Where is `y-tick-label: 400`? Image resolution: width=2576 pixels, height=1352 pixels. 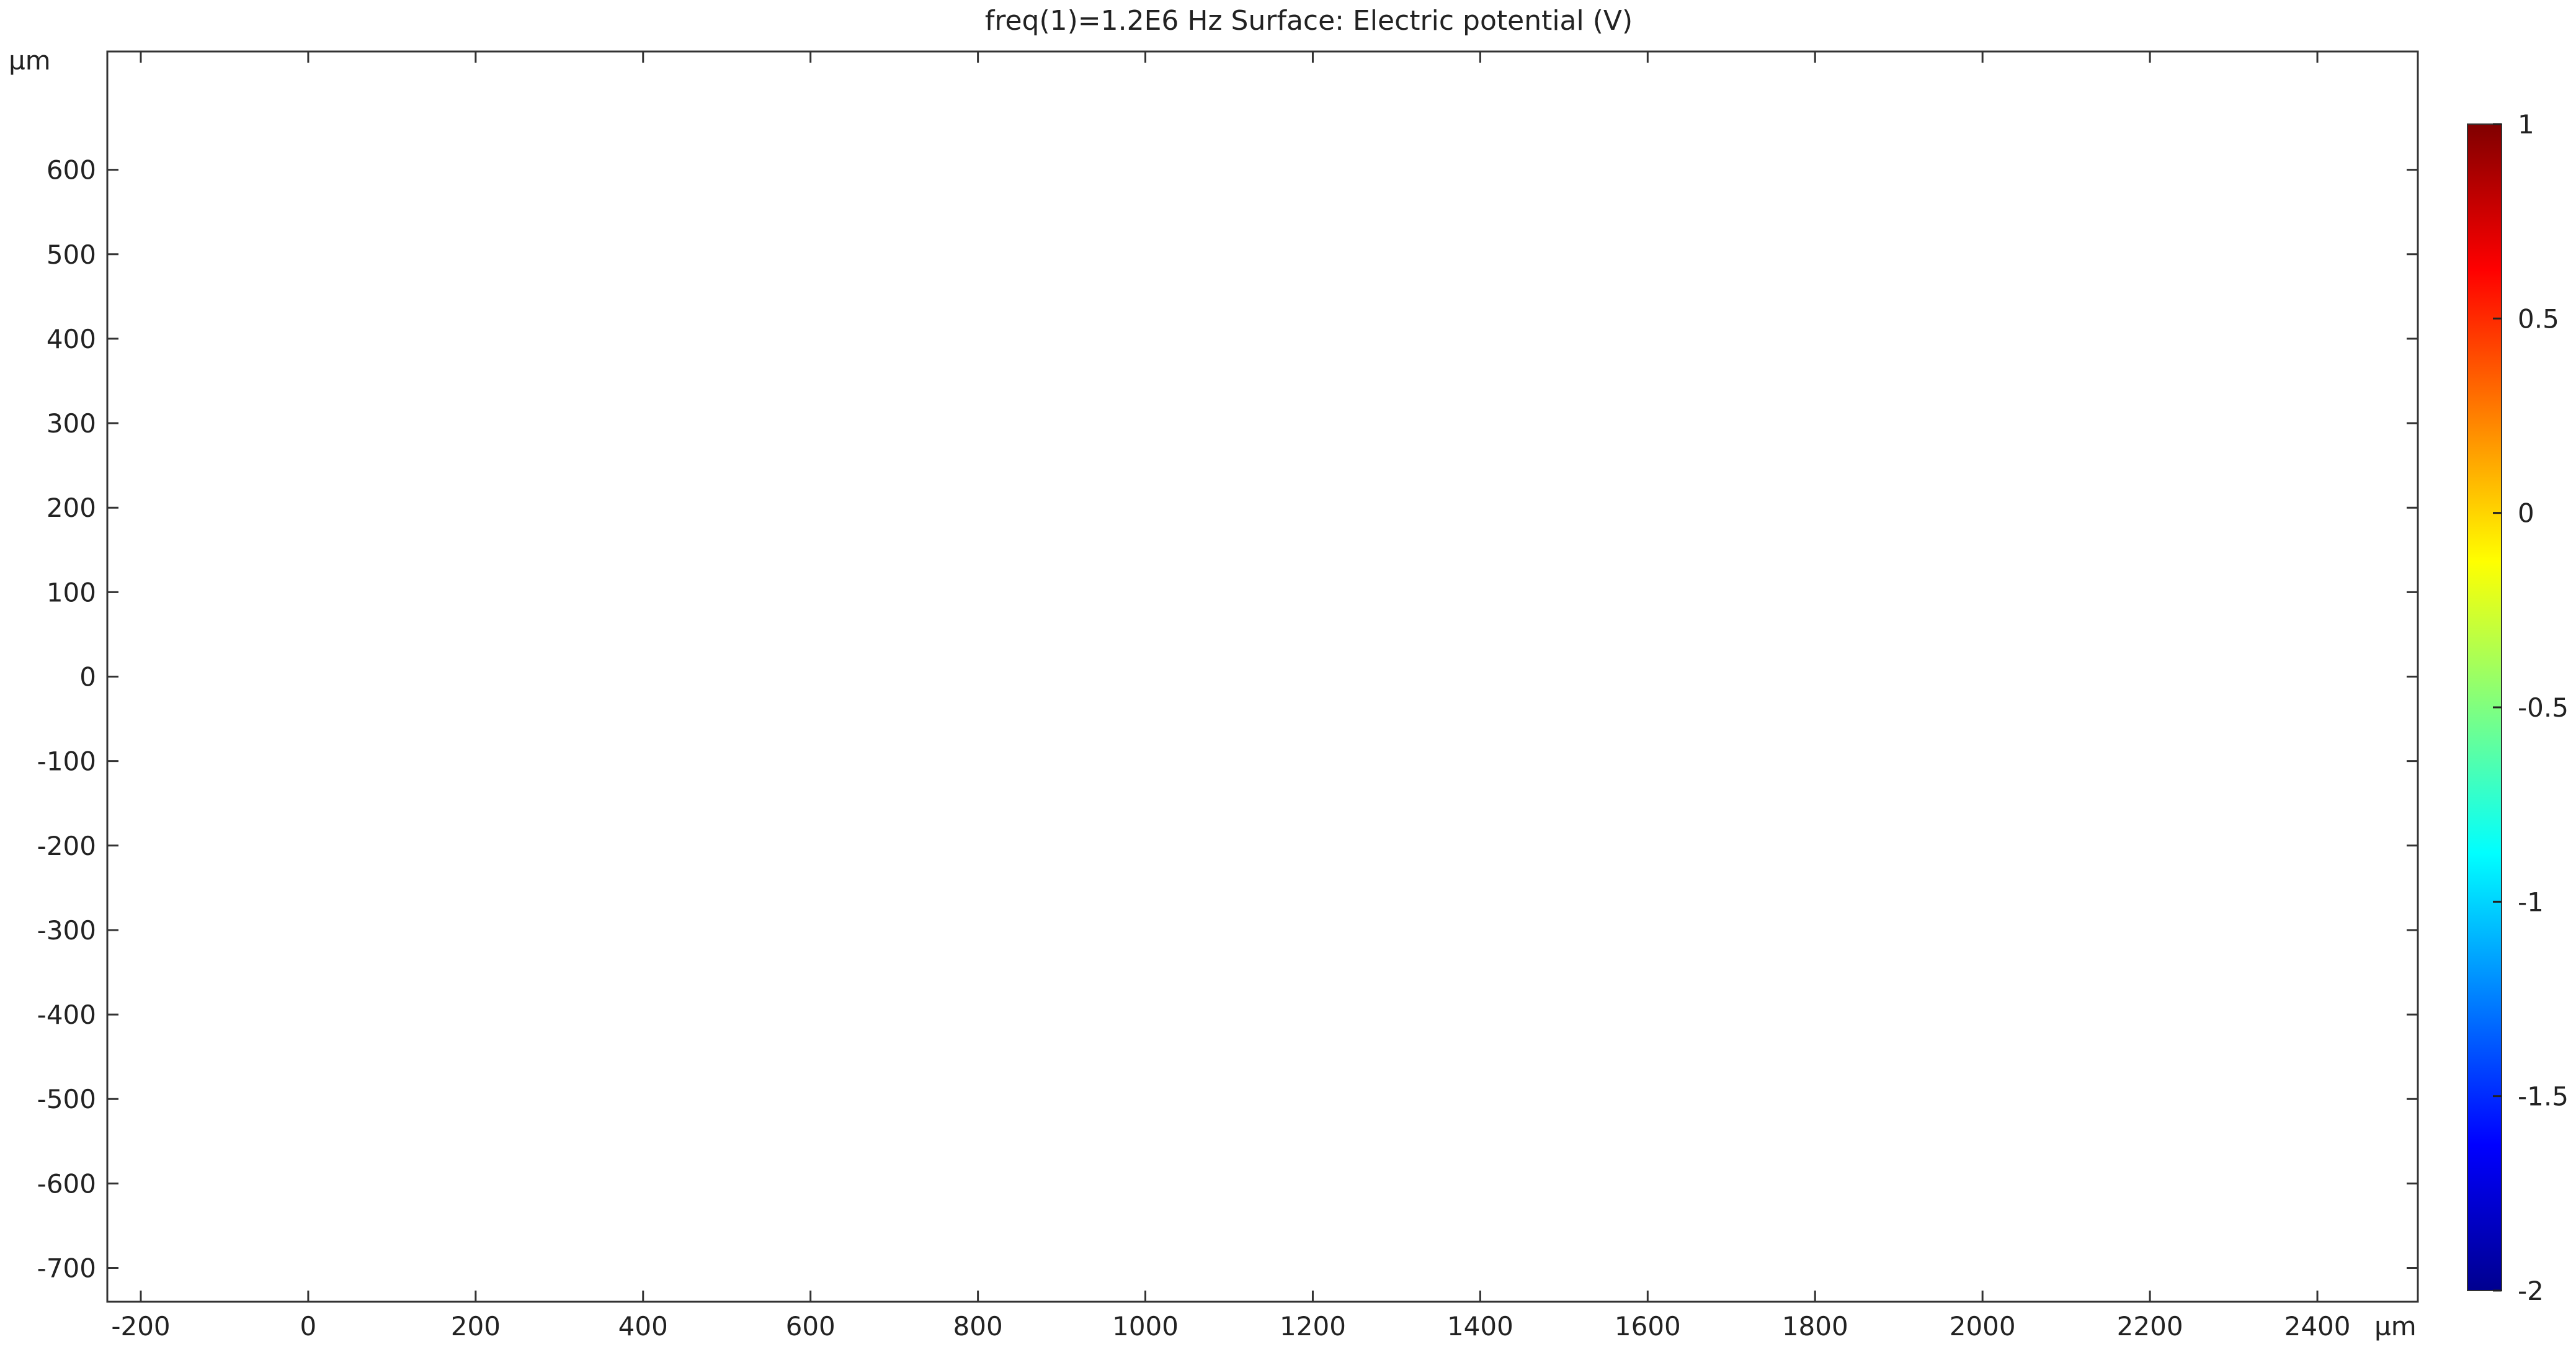
y-tick-label: 400 is located at coordinates (71, 339).